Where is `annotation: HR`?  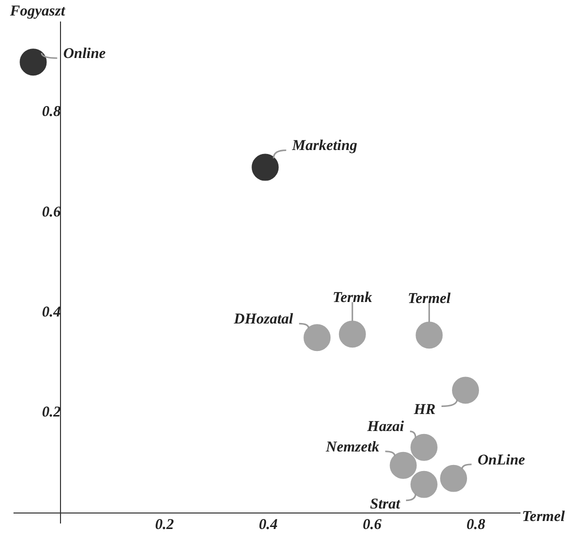 annotation: HR is located at coordinates (424, 410).